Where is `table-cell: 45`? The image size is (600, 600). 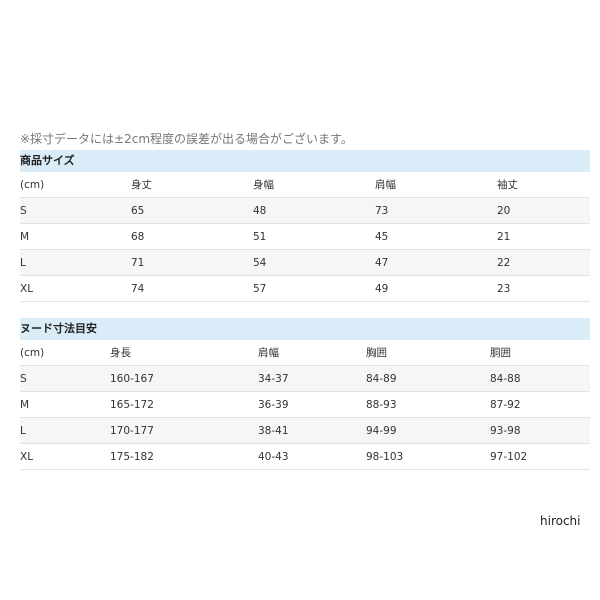 table-cell: 45 is located at coordinates (382, 237).